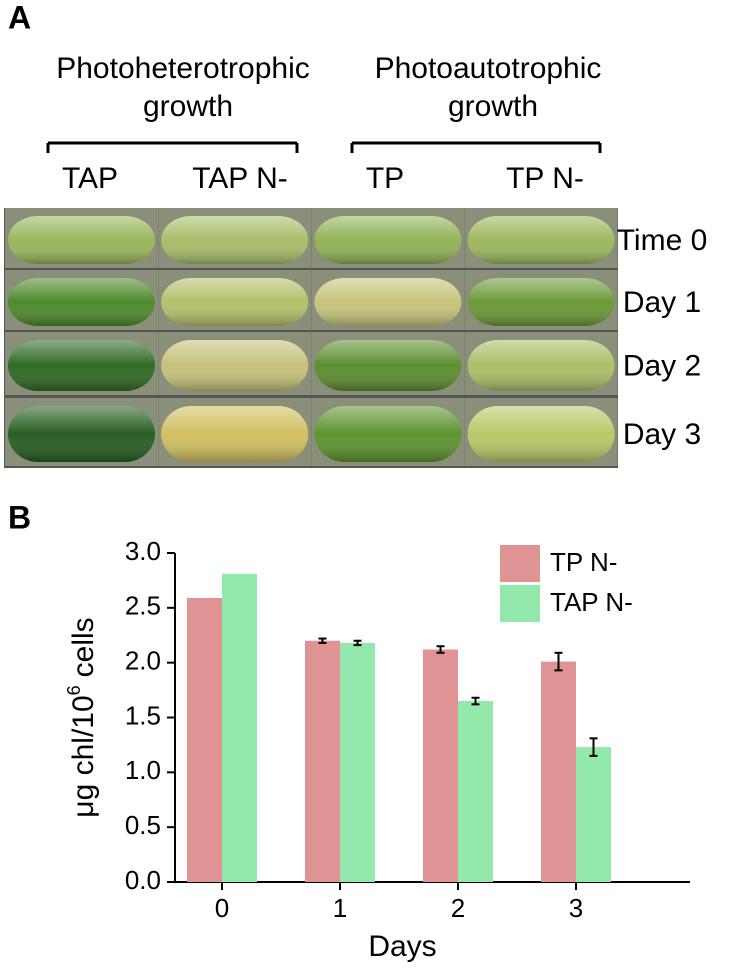  What do you see at coordinates (74, 690) in the screenshot?
I see `y-label-superscript: 6` at bounding box center [74, 690].